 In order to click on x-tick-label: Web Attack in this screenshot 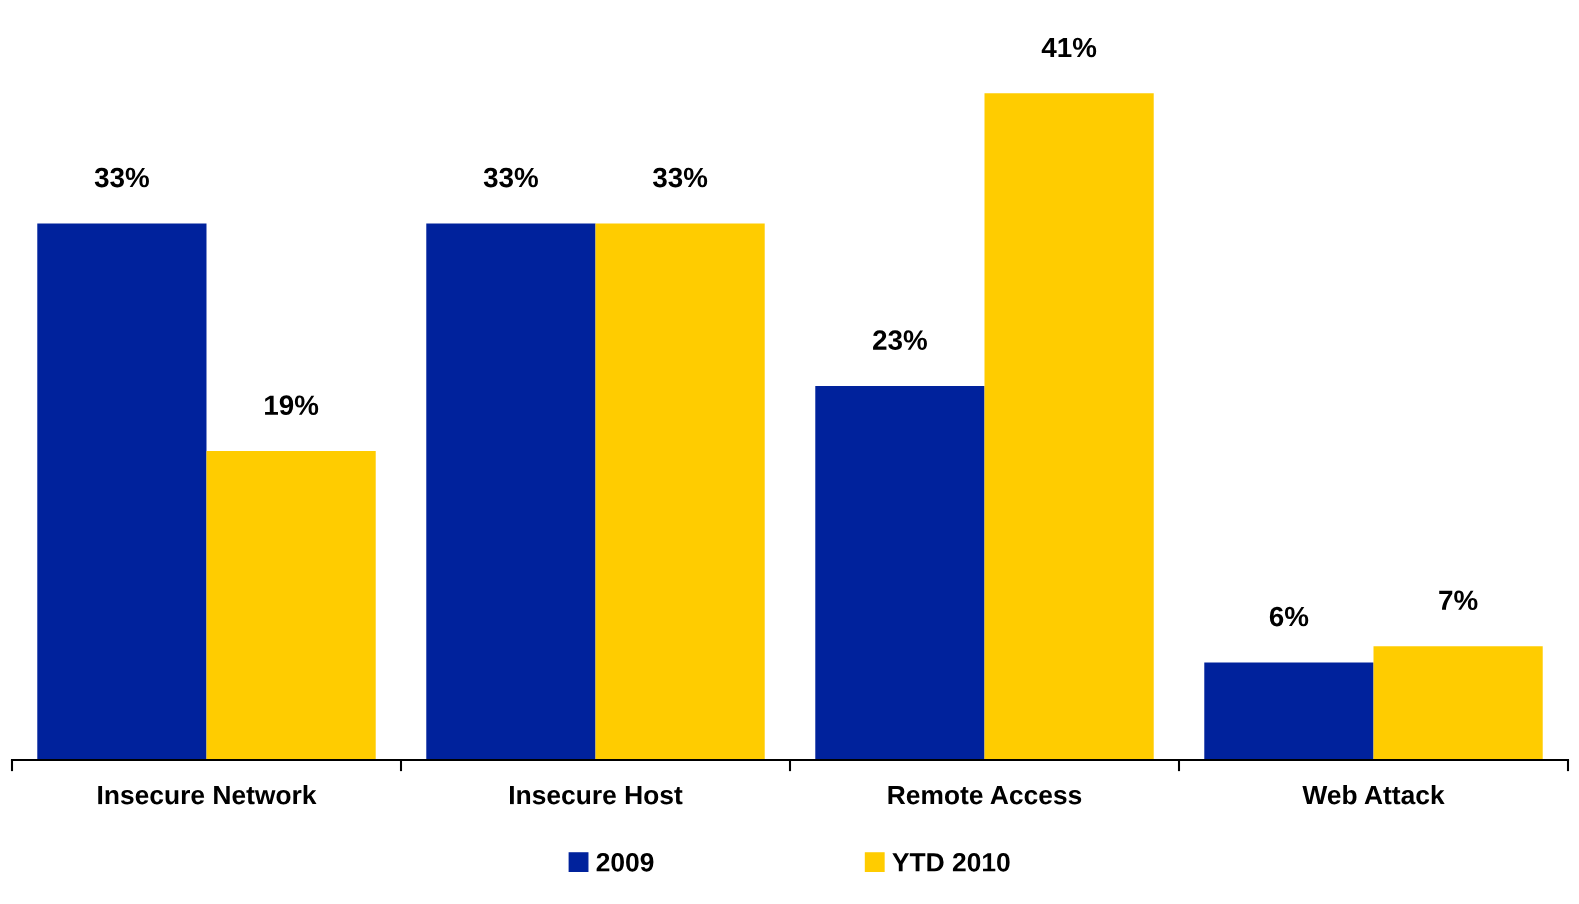, I will do `click(1373, 795)`.